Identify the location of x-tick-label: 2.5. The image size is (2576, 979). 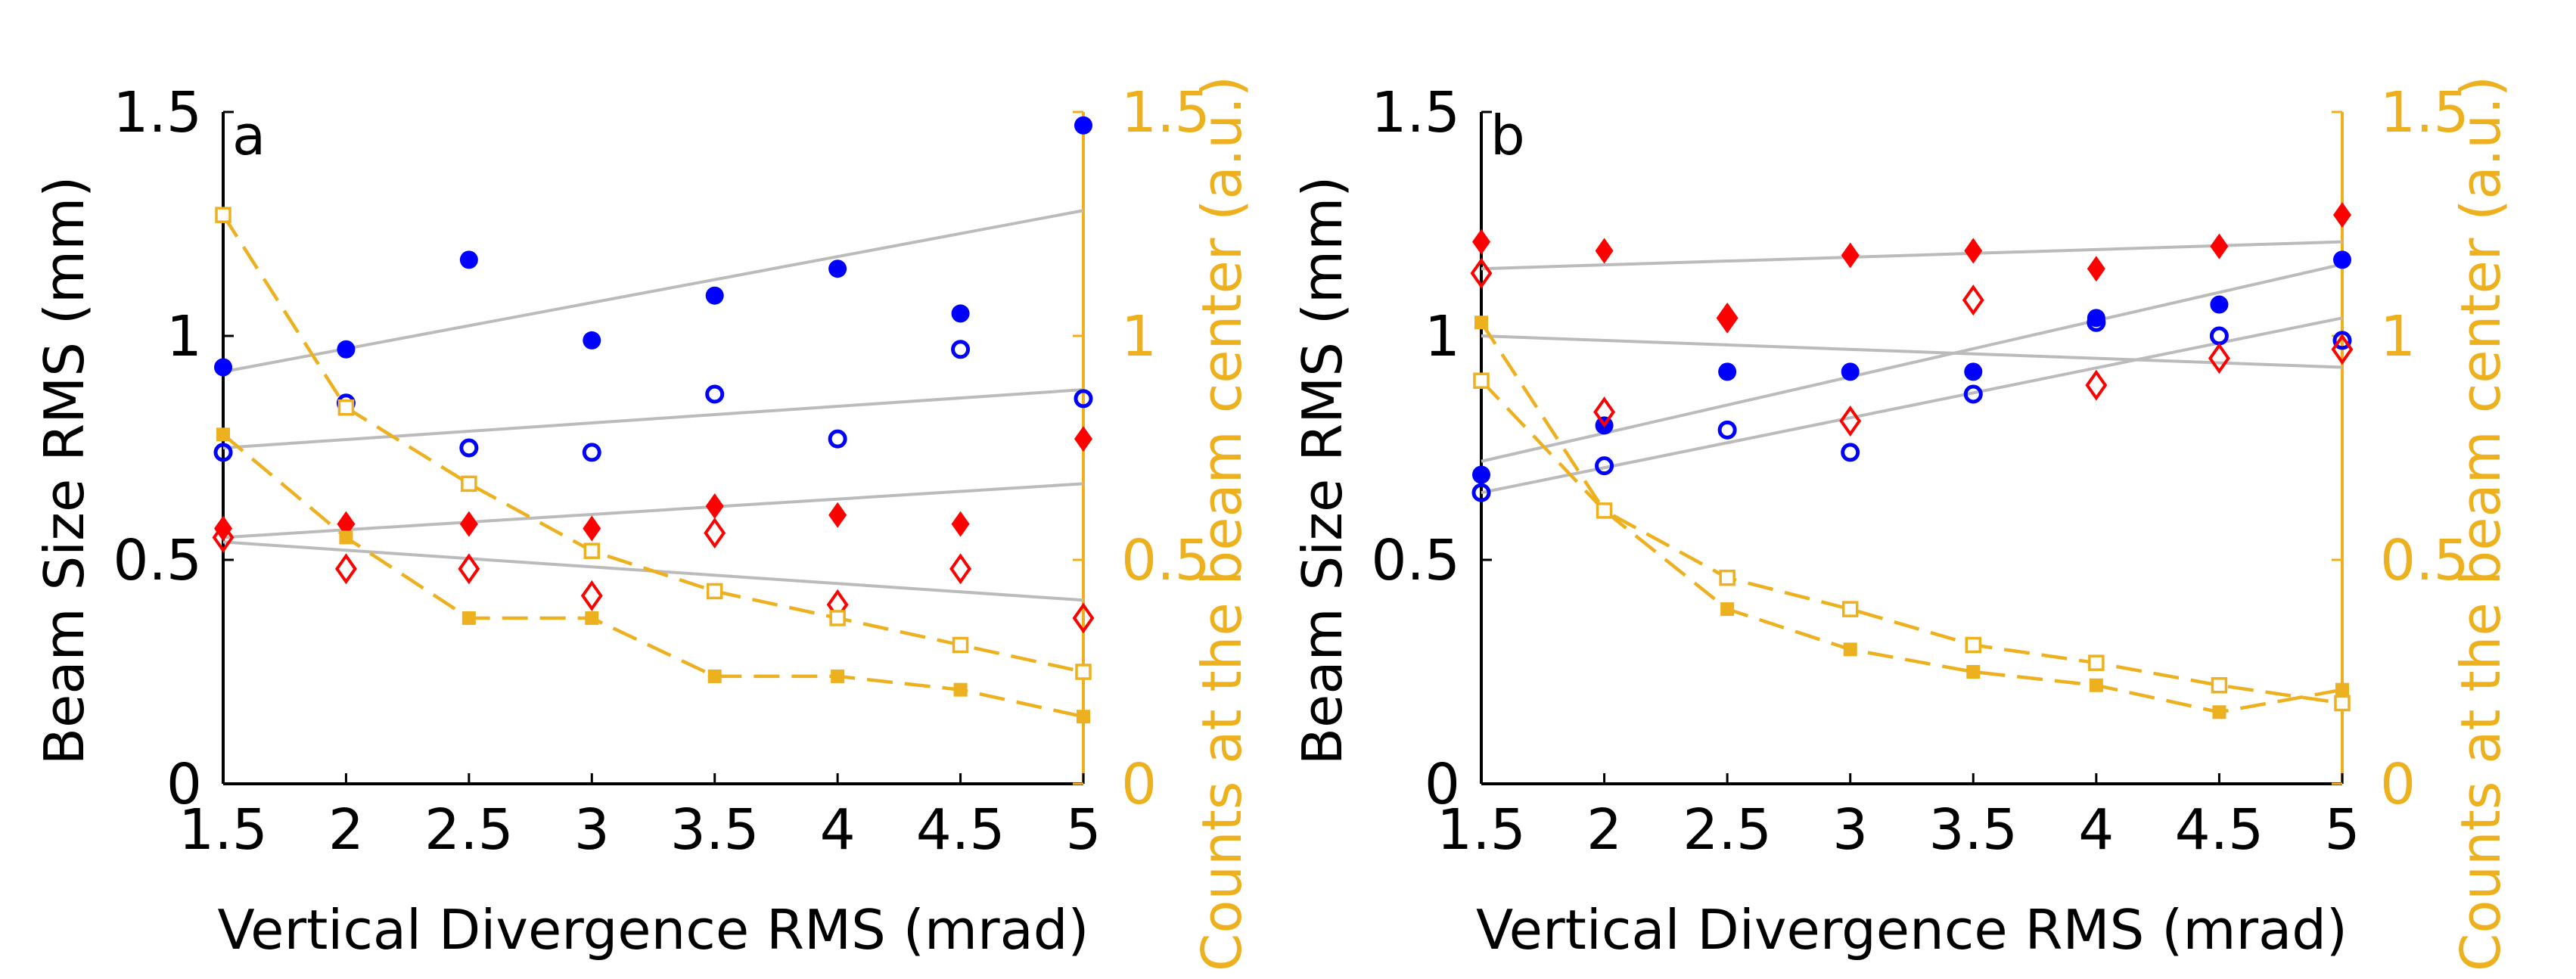
(1728, 829).